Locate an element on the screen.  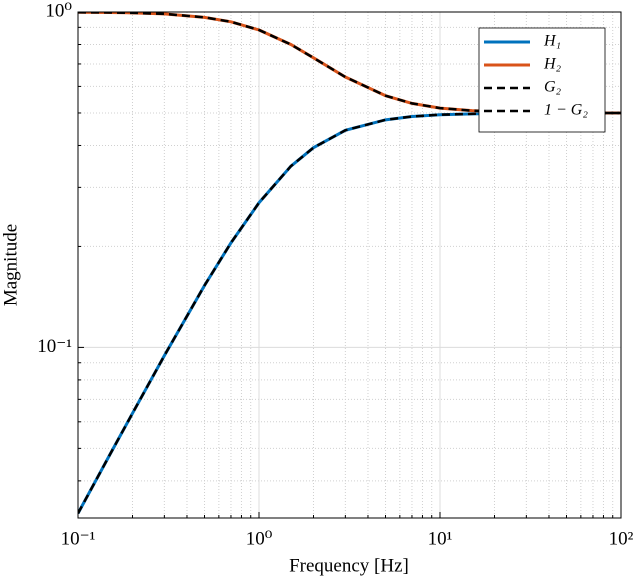
y-axis-label: Magnitude is located at coordinates (10, 265).